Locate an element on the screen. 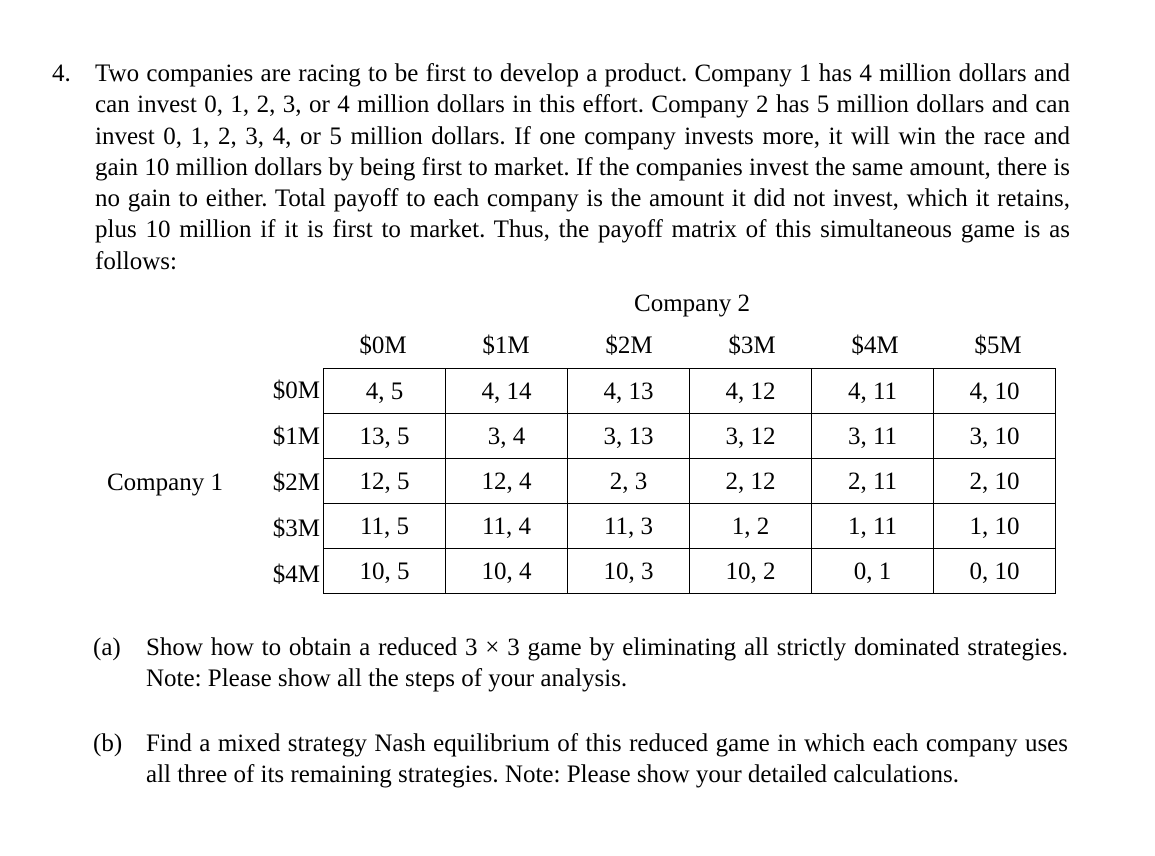 The height and width of the screenshot is (856, 1155). problem-number: 4. is located at coordinates (61, 73).